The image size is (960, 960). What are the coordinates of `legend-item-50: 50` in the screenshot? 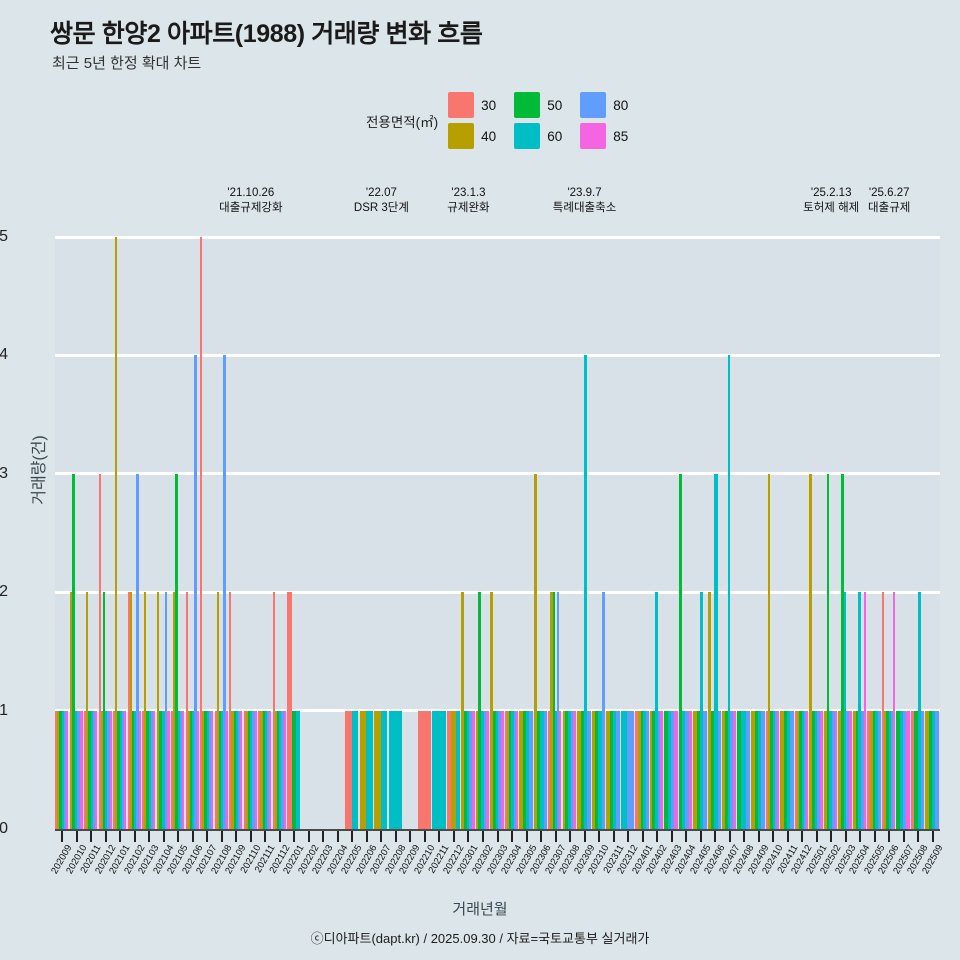 It's located at (538, 105).